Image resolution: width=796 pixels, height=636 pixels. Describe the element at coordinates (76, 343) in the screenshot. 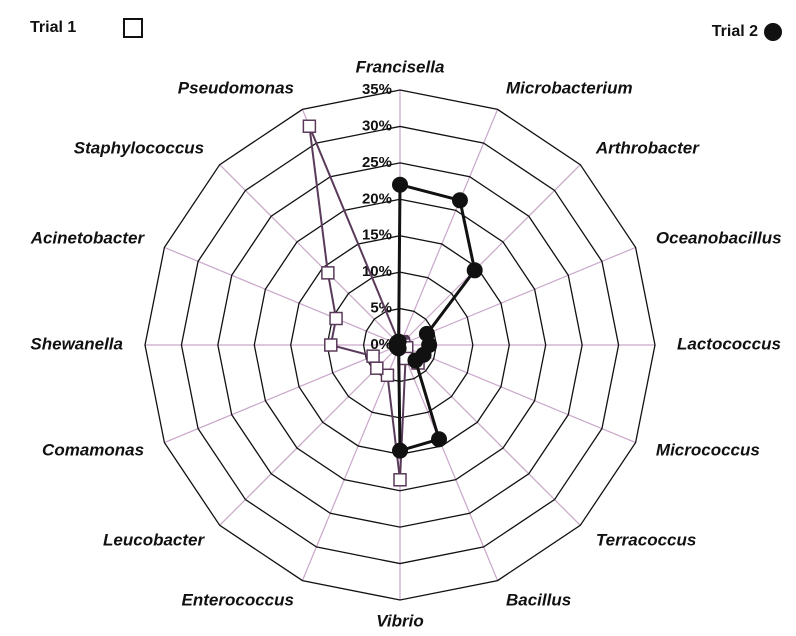

I see `category-label: Shewanella` at that location.